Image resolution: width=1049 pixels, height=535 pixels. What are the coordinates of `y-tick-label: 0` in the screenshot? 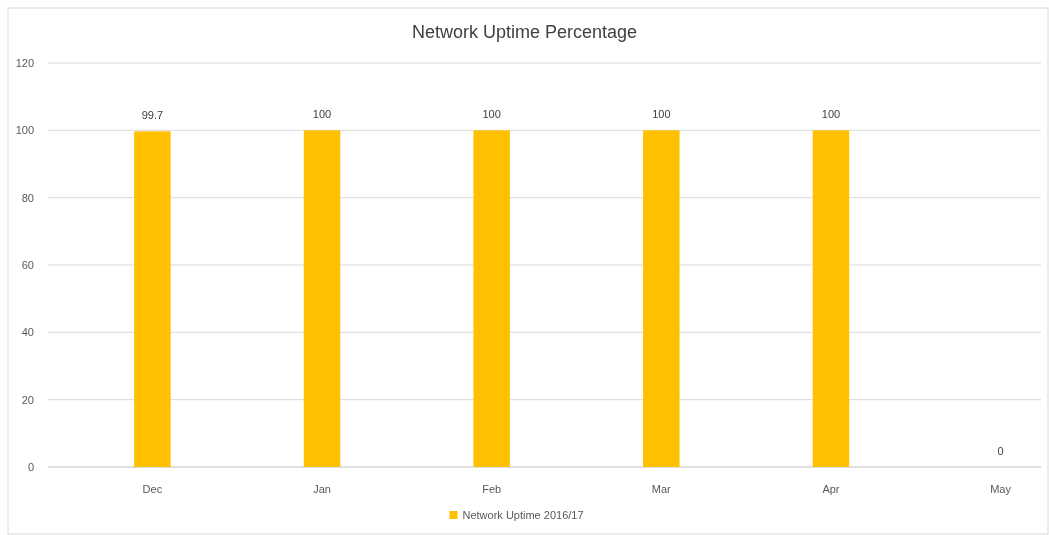 It's located at (30, 467).